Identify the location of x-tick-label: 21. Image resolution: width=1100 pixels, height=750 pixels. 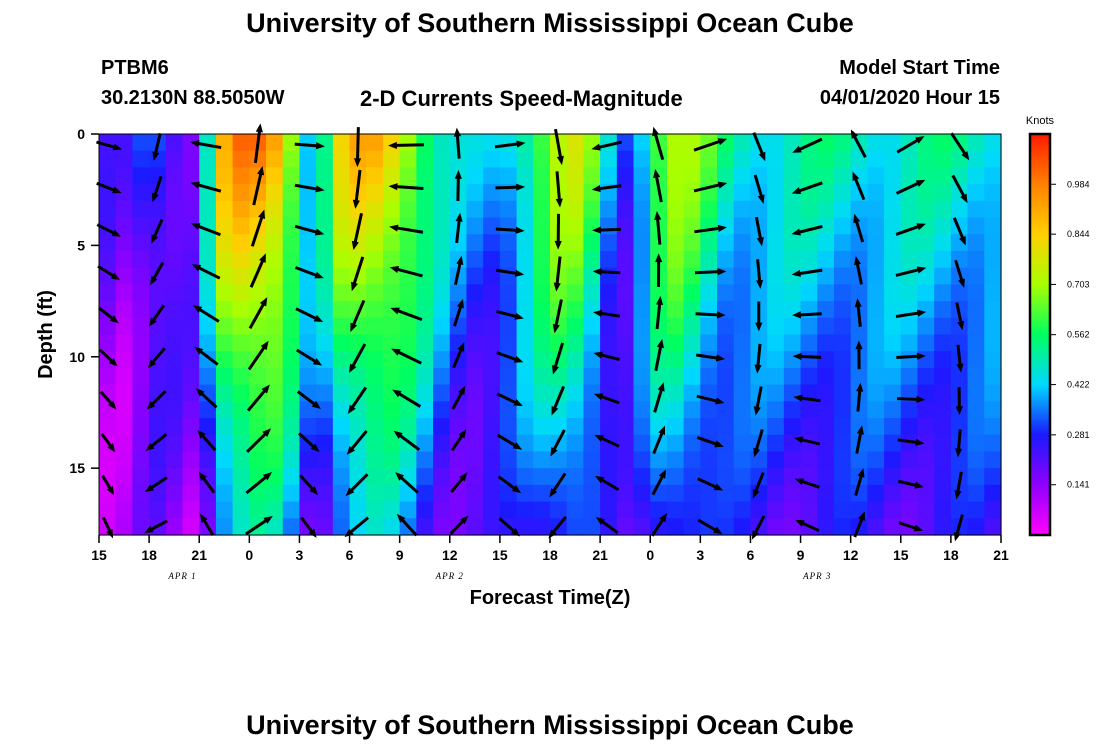
(600, 555).